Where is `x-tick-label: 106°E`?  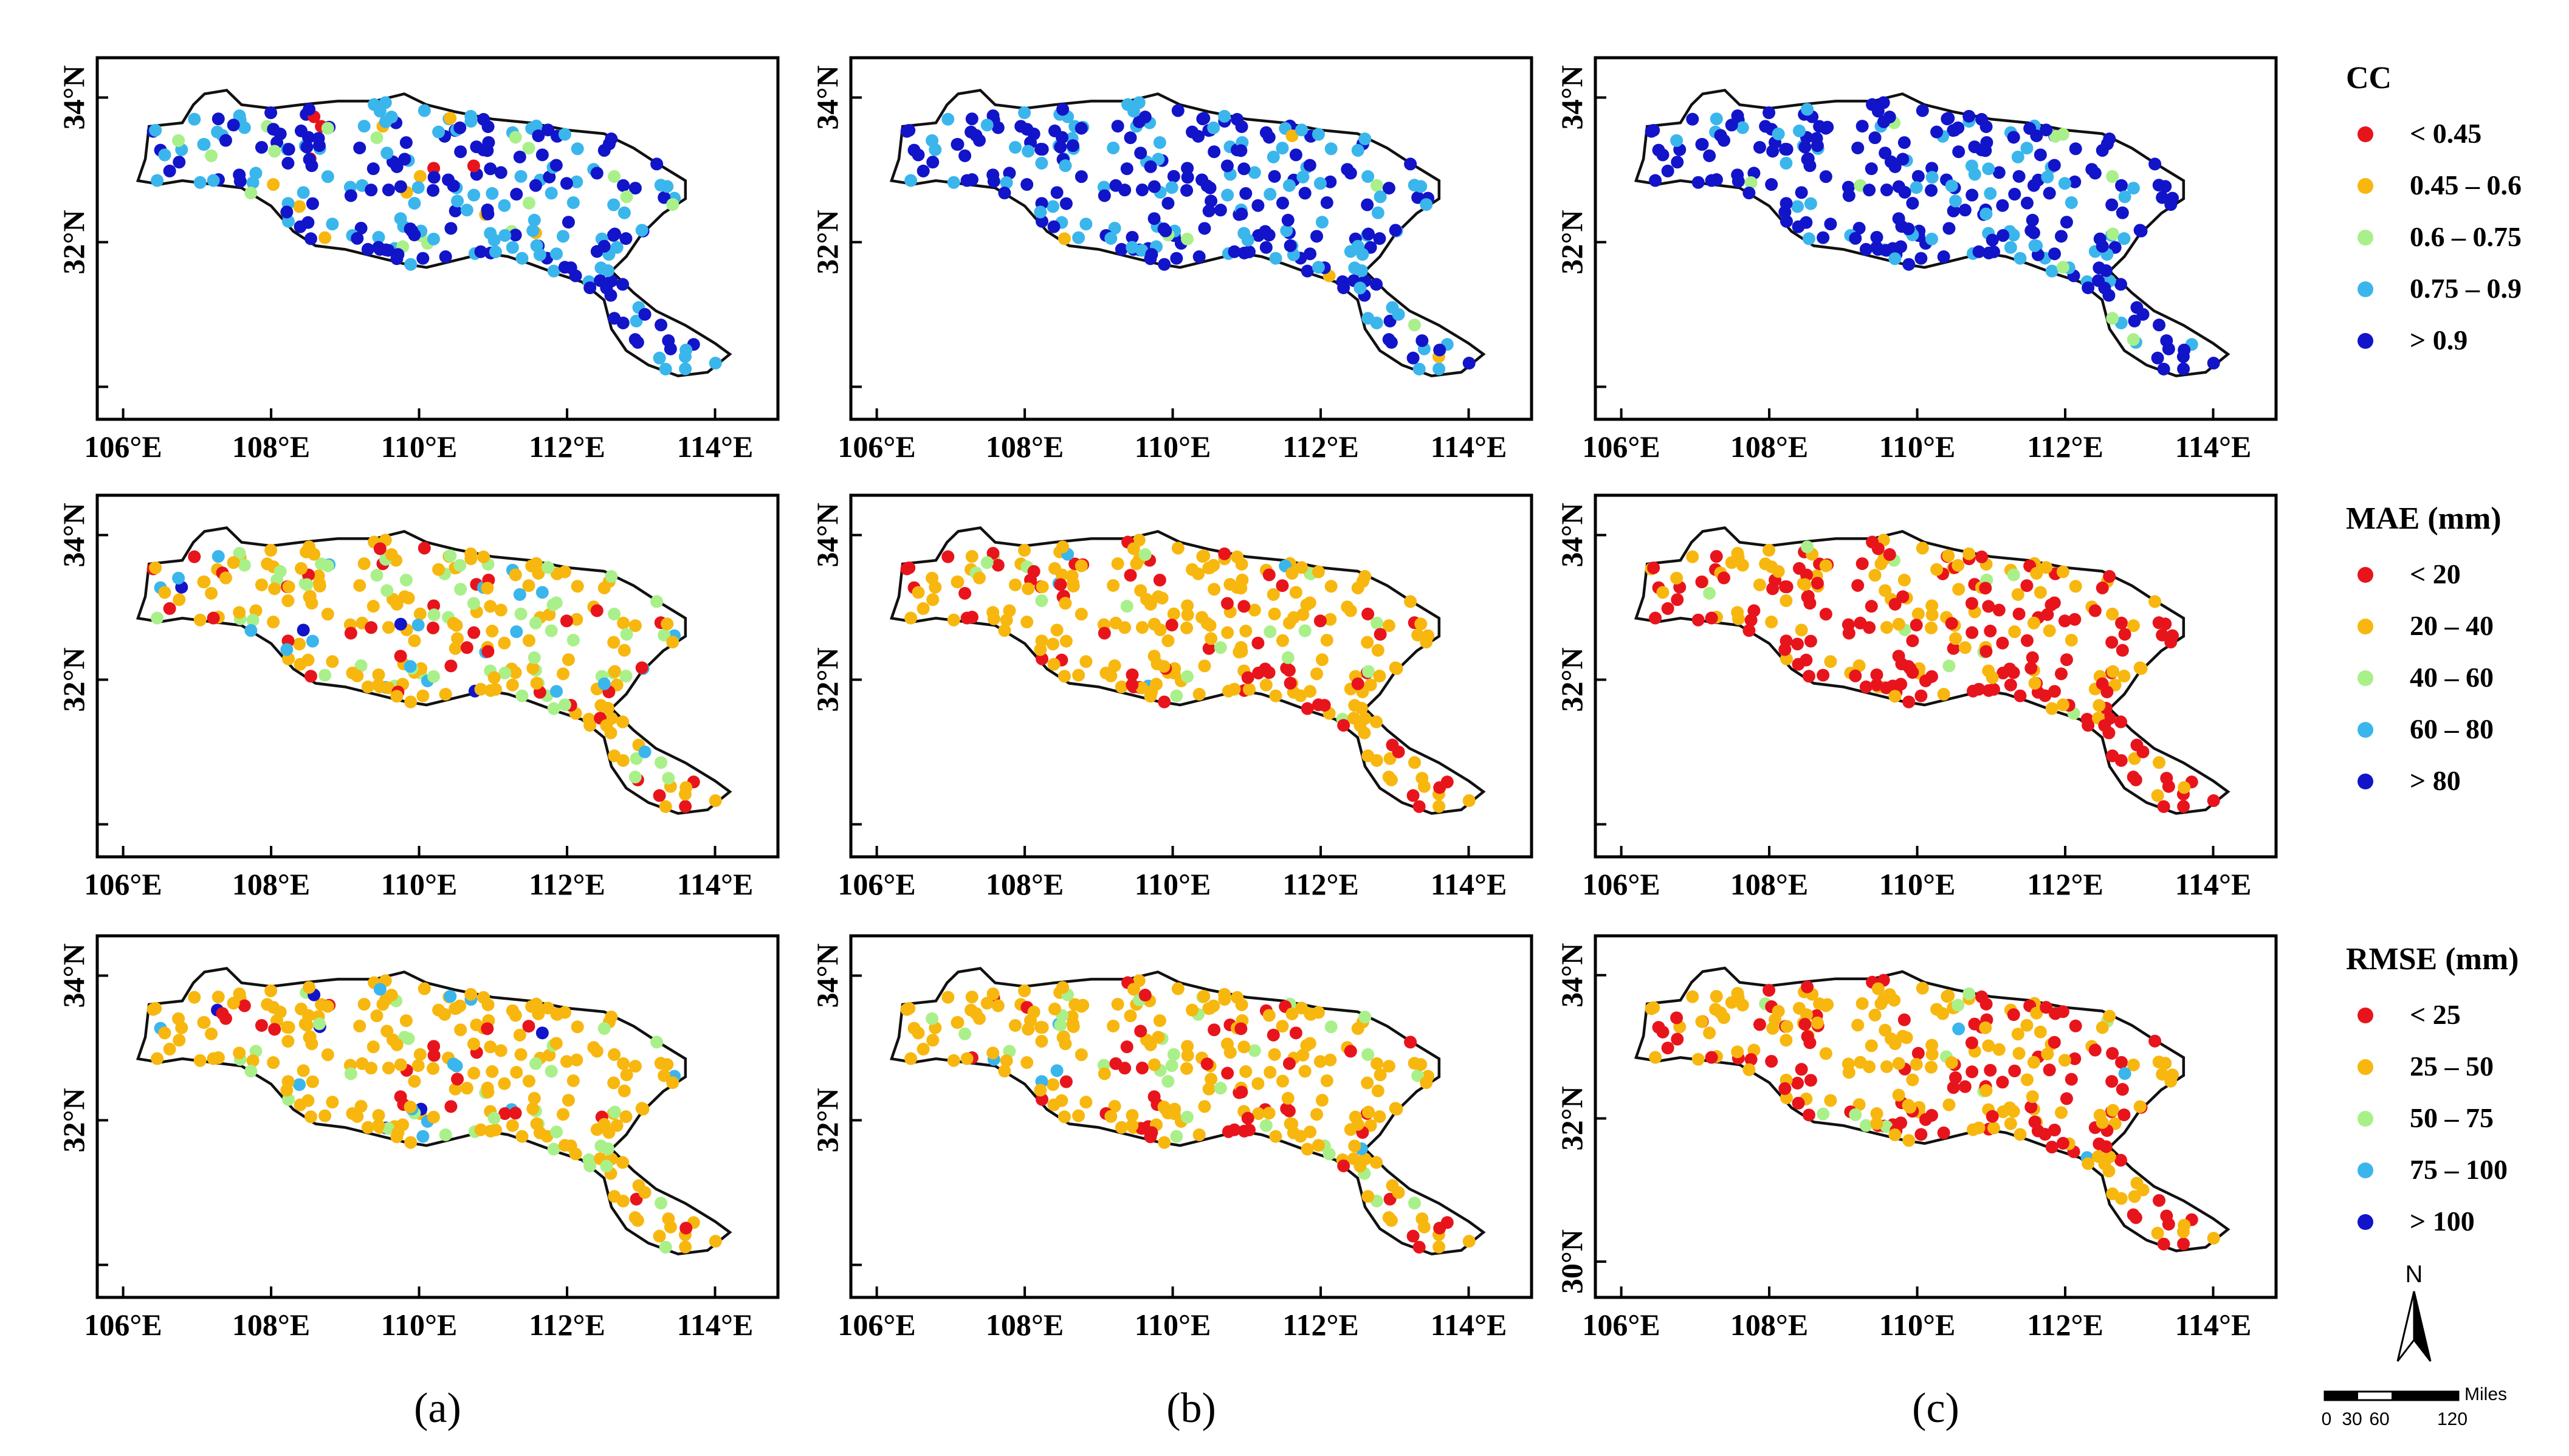
x-tick-label: 106°E is located at coordinates (123, 884).